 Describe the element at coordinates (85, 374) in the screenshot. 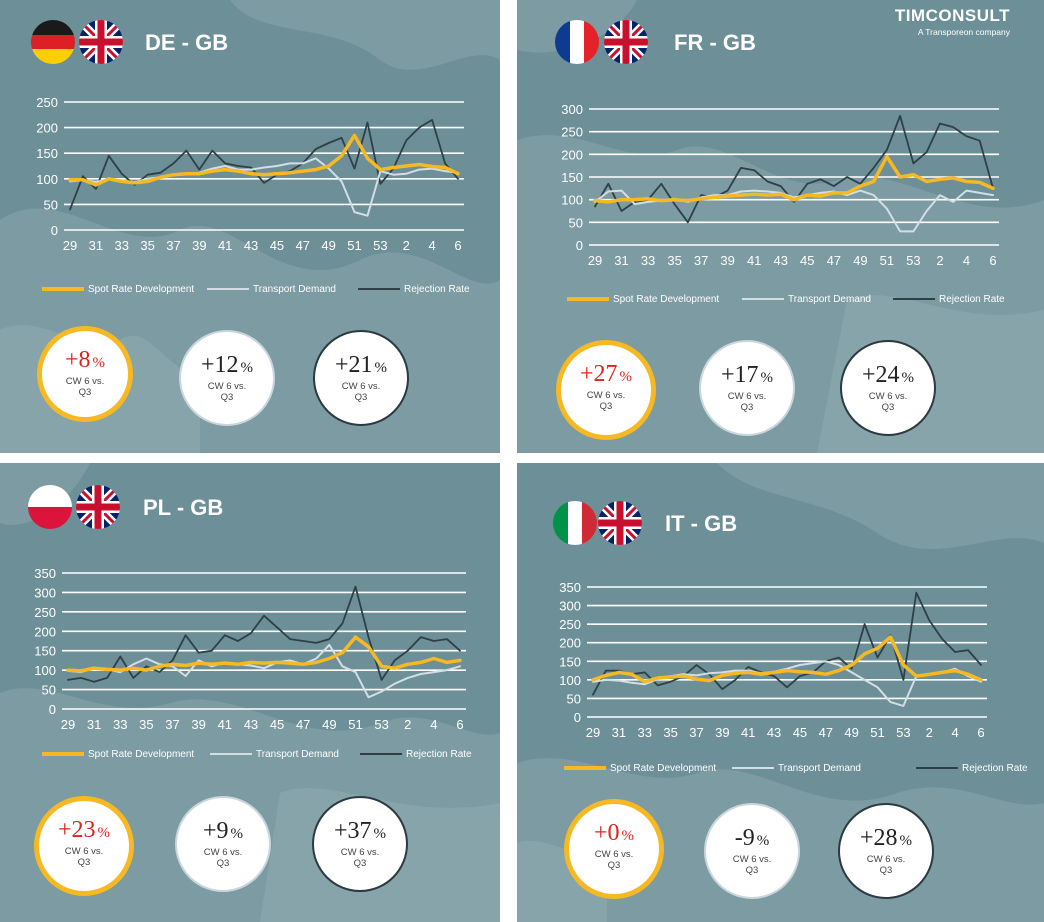

I see `badge-spot-change: +8% CW 6 vs. Q3` at that location.